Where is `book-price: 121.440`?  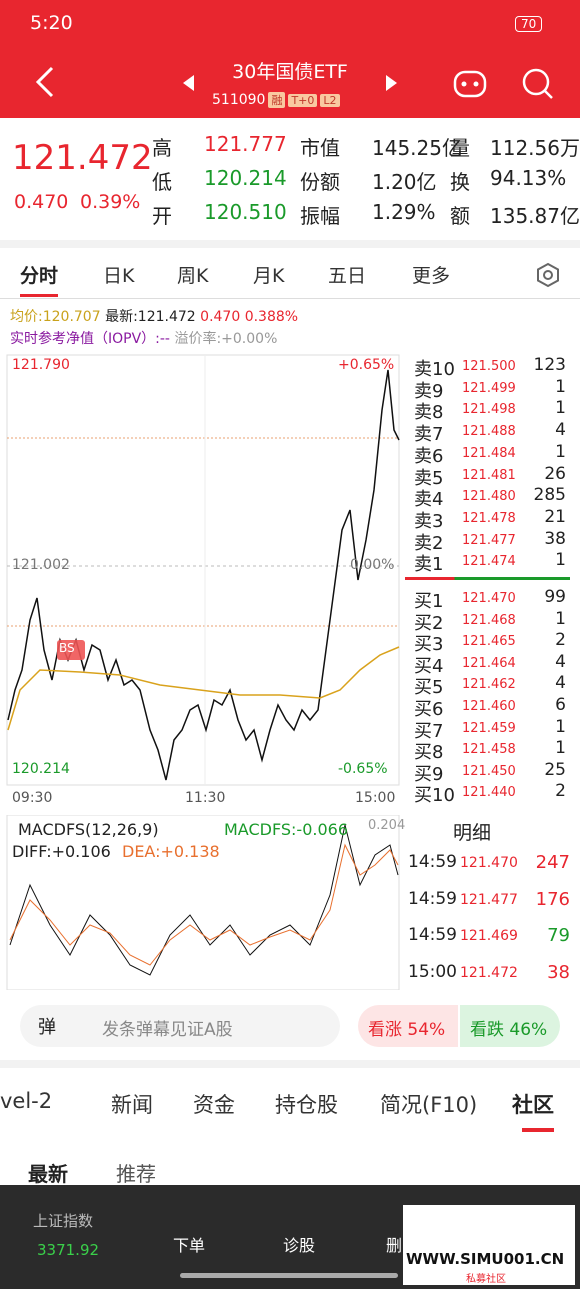 book-price: 121.440 is located at coordinates (489, 793).